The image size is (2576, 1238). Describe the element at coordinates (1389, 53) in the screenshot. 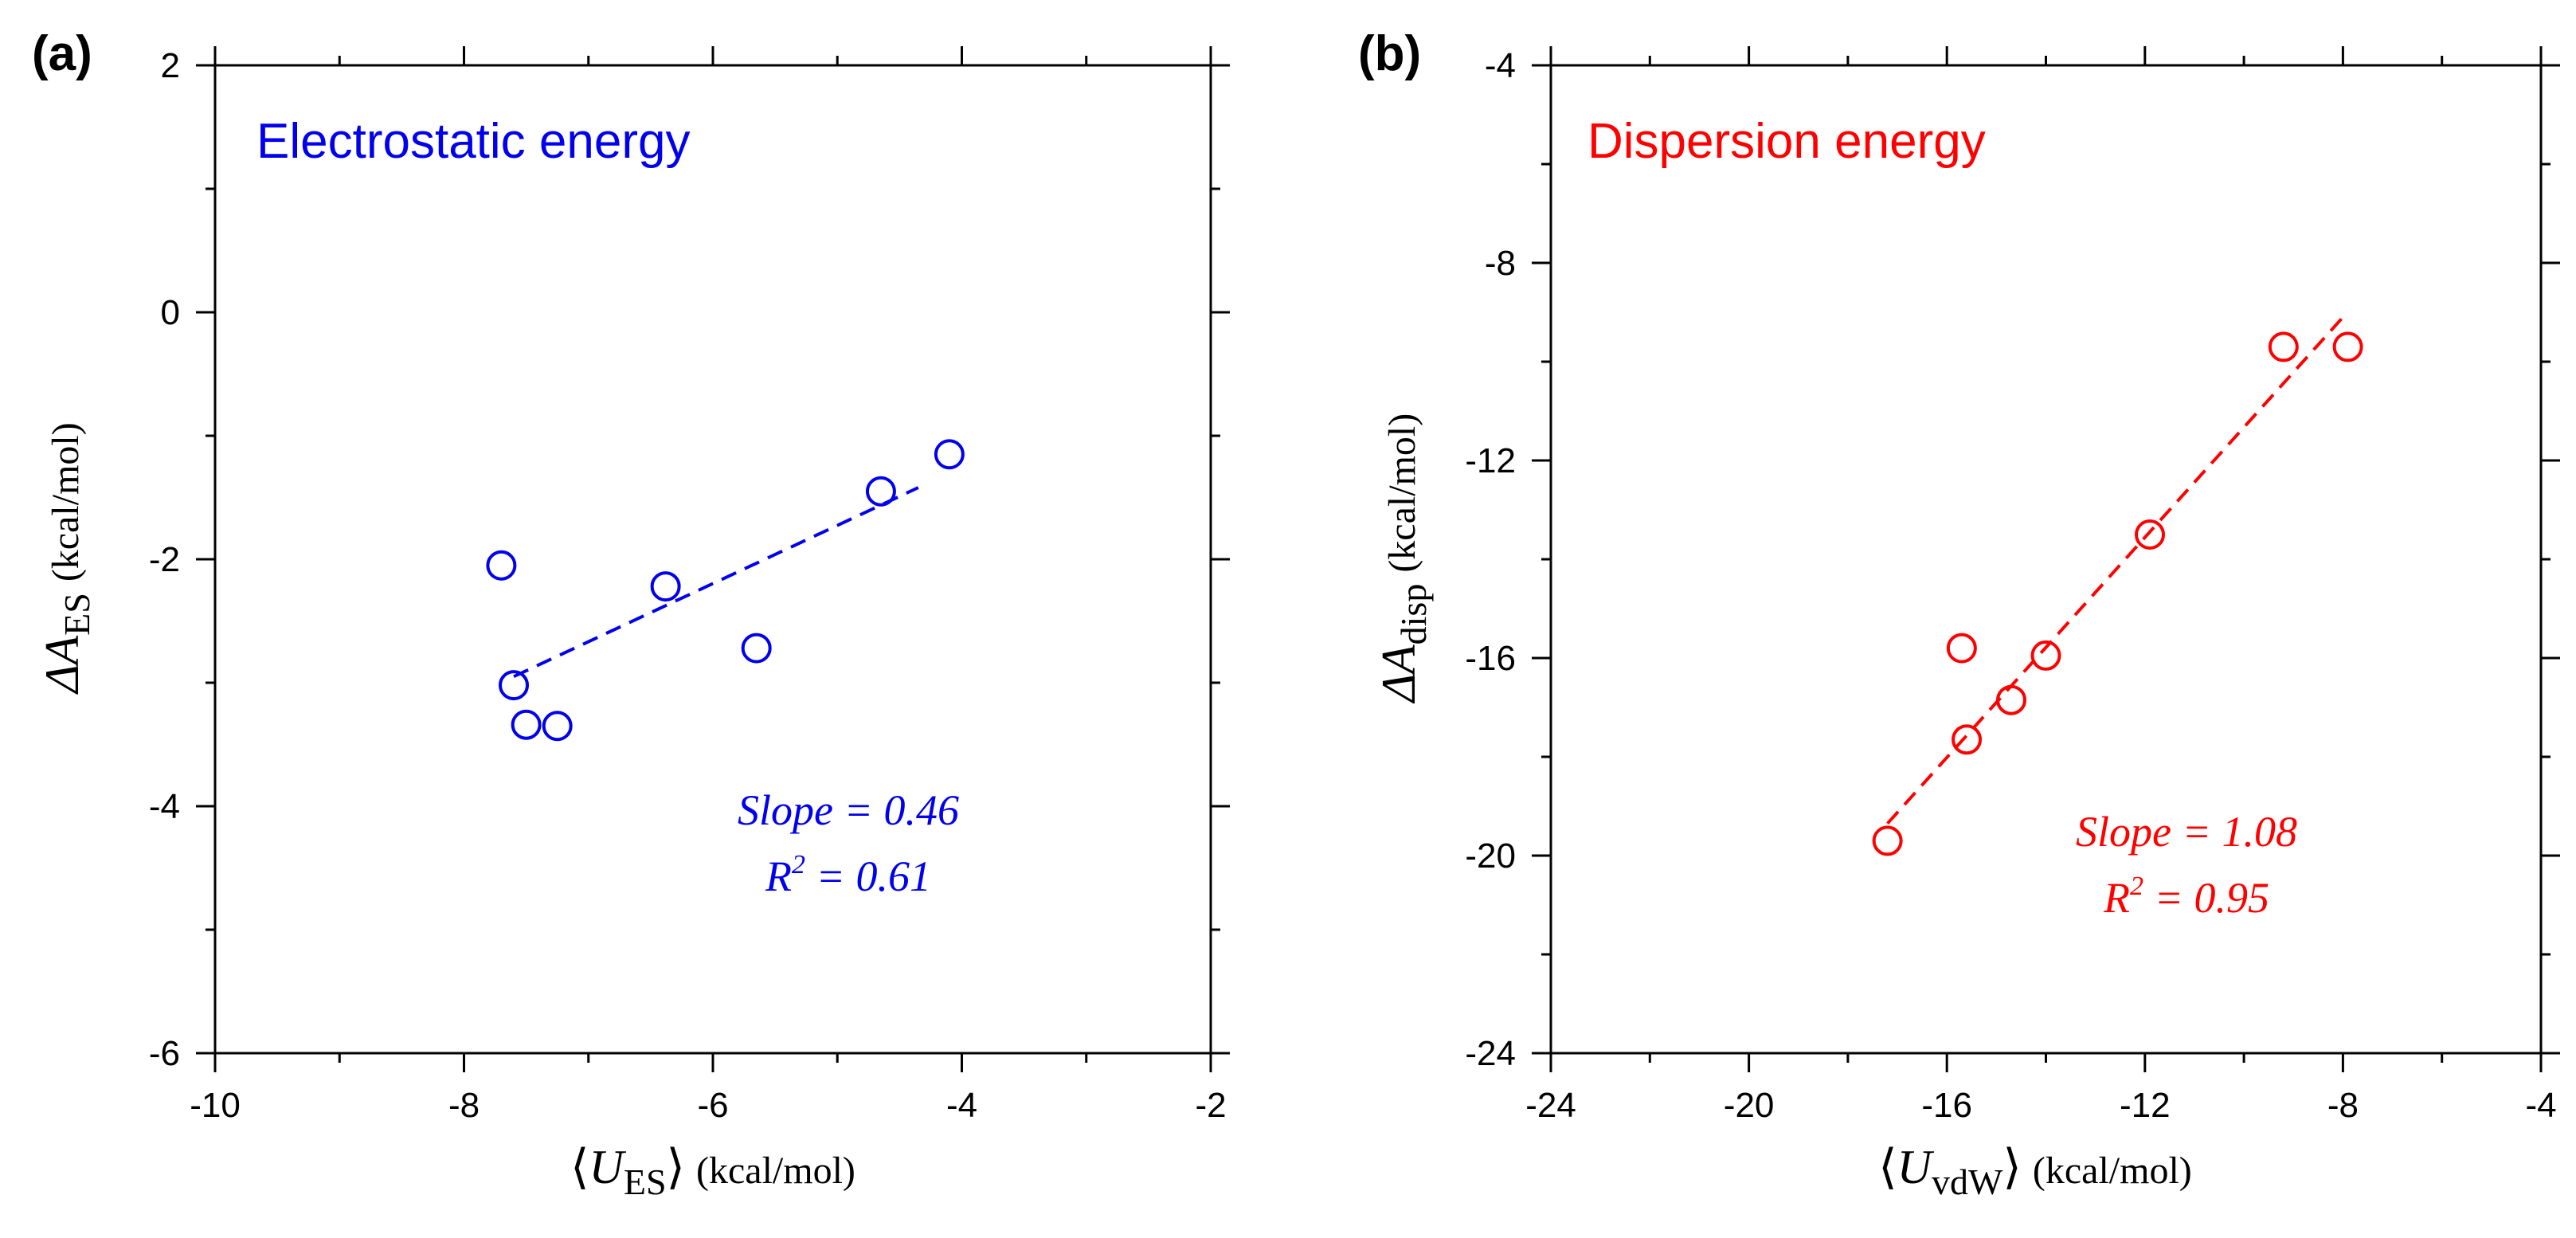

I see `panel-label: (b)` at that location.